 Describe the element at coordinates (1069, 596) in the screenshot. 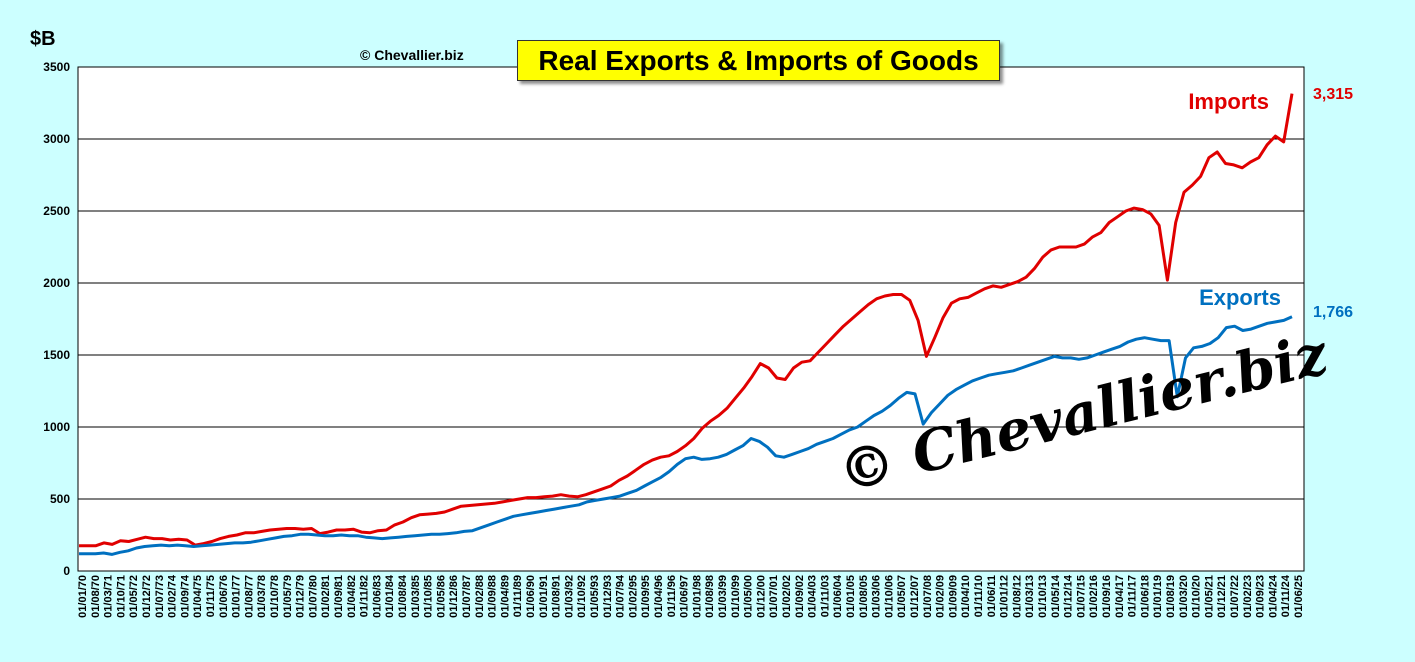

I see `x-tick-label: 01/12/14` at that location.